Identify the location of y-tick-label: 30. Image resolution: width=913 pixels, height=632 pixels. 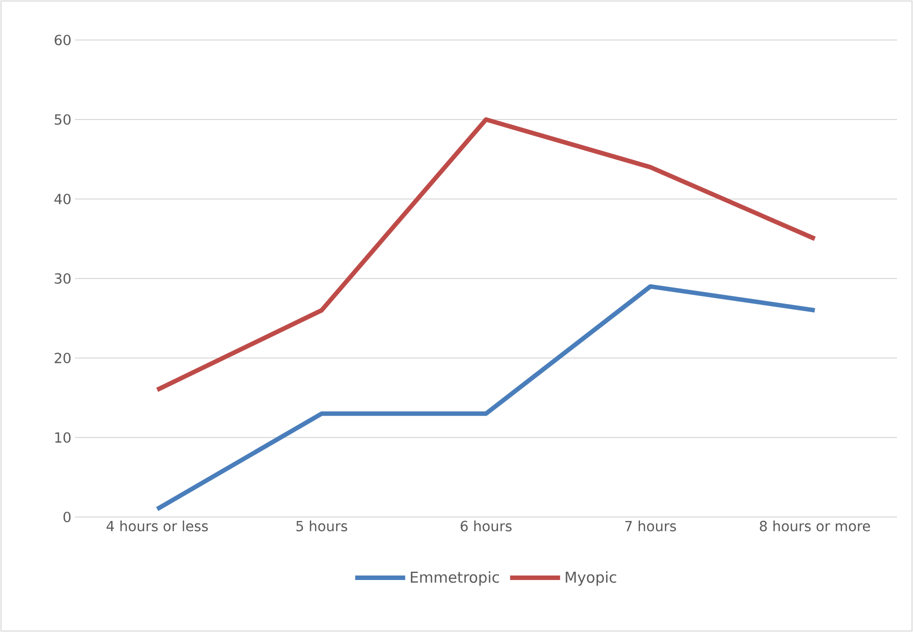
(62, 278).